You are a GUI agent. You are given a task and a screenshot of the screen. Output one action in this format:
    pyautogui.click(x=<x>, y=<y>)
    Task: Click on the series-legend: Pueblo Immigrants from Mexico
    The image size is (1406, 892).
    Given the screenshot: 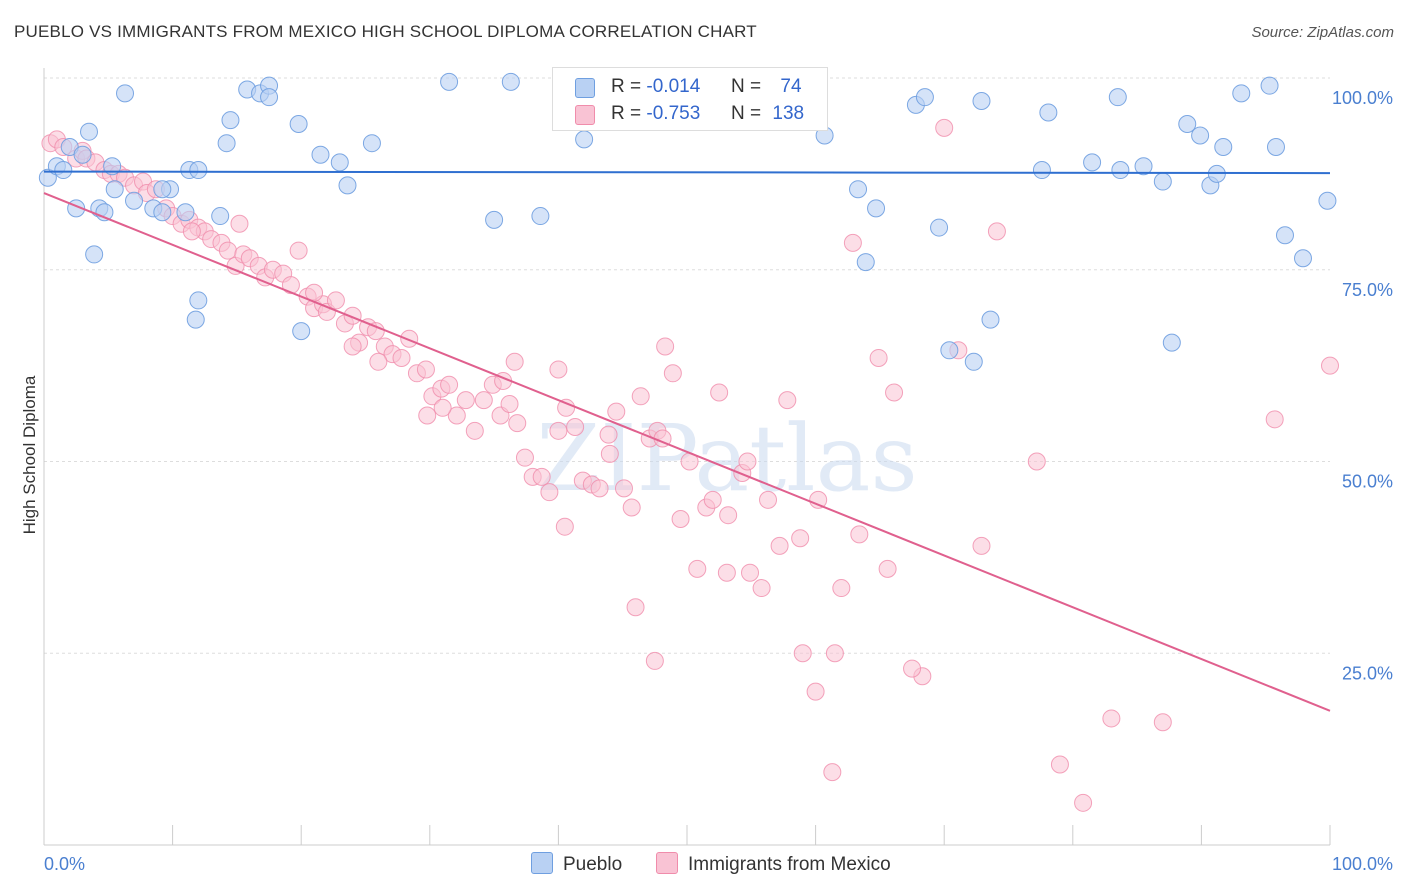 What is the action you would take?
    pyautogui.click(x=703, y=865)
    